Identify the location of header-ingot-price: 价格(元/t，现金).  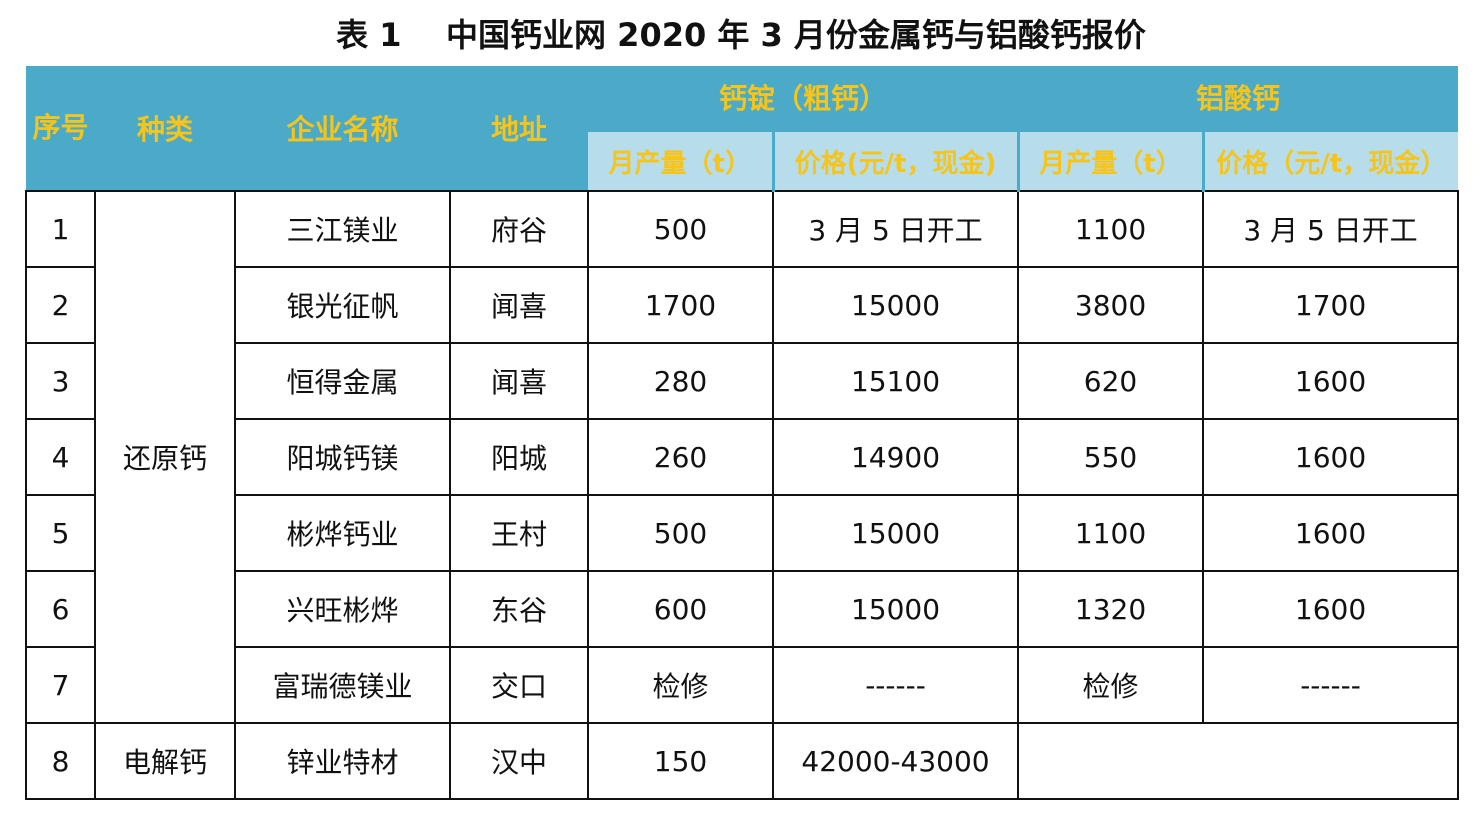
(895, 159).